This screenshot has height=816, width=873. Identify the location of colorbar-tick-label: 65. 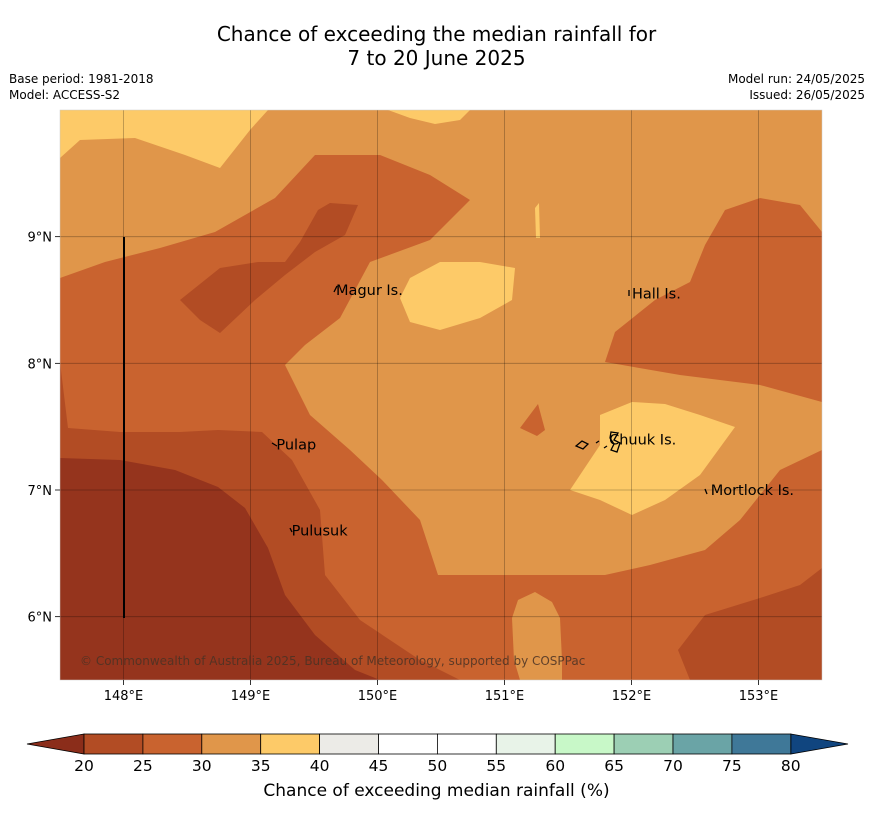
(614, 766).